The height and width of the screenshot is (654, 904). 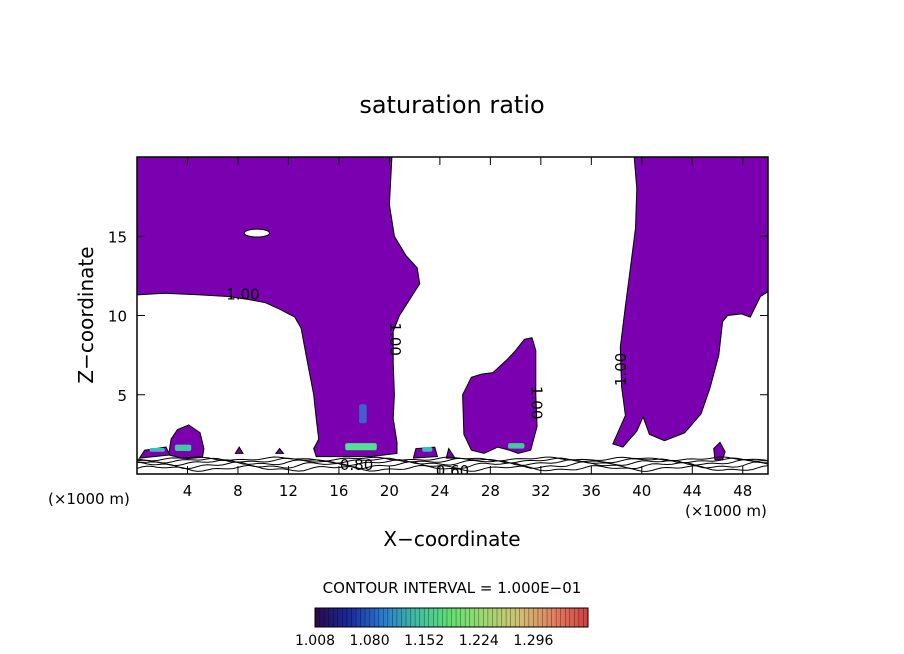 I want to click on y-axis-label: Z−coordinate, so click(x=86, y=314).